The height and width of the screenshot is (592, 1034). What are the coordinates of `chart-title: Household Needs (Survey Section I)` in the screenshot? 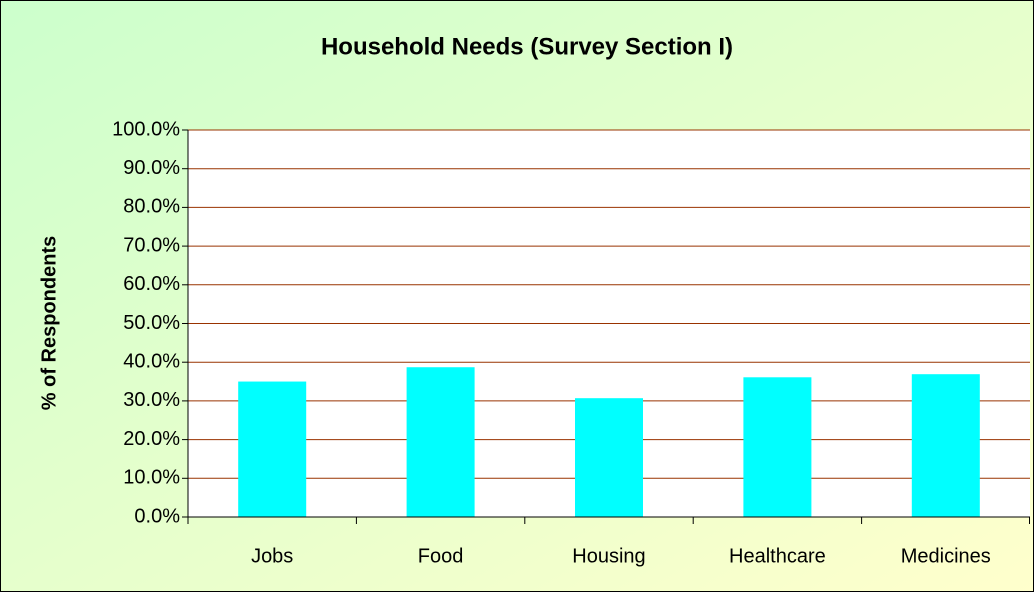 It's located at (527, 46).